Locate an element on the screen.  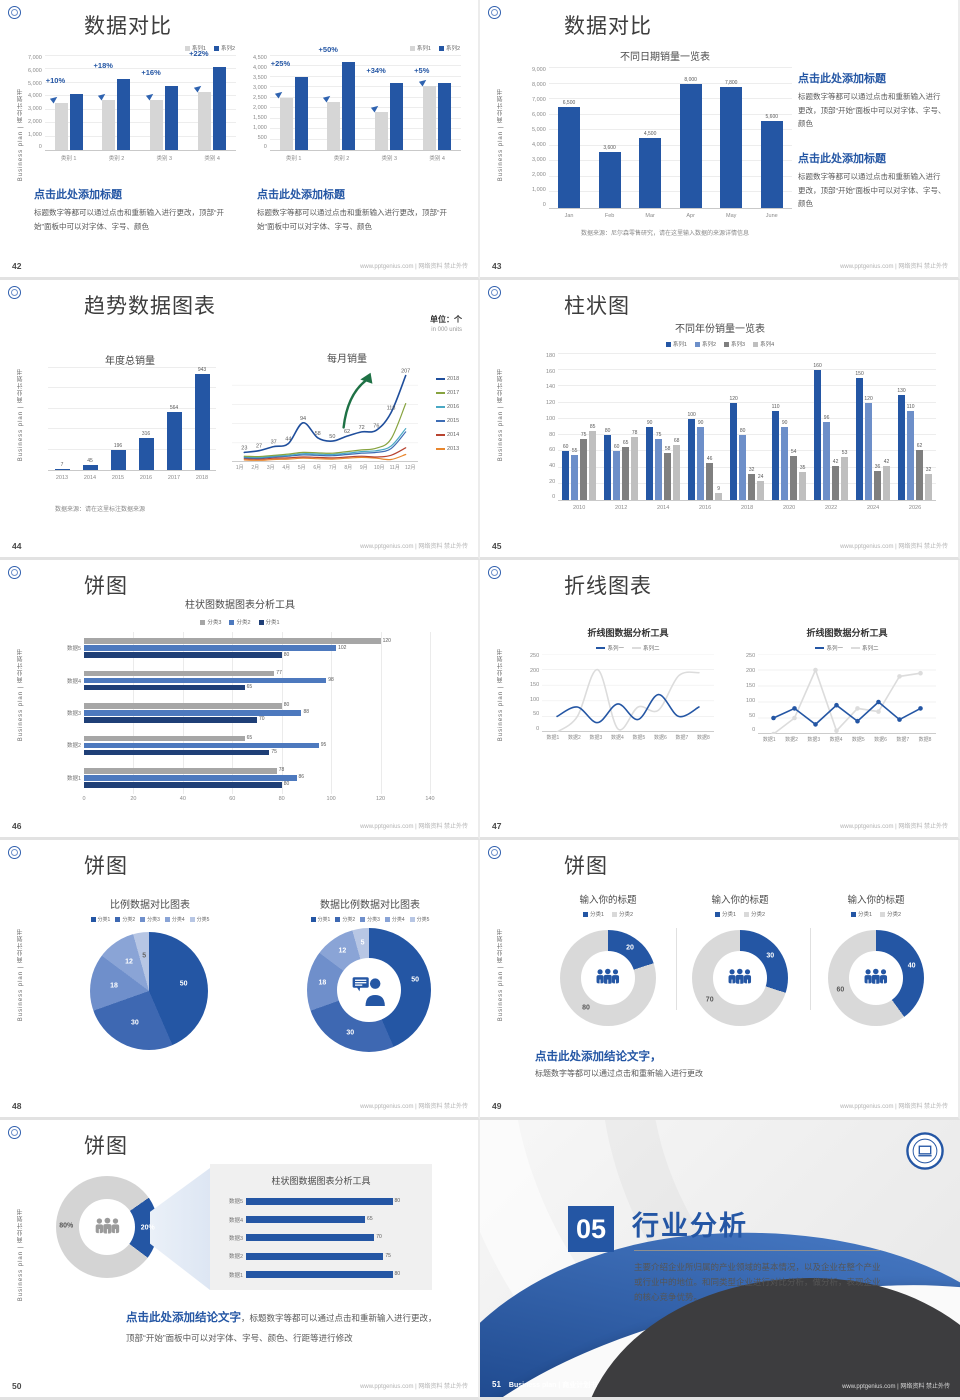
conclusion-heading: 点击此处添加结论文字 is located at coordinates (183, 1318).